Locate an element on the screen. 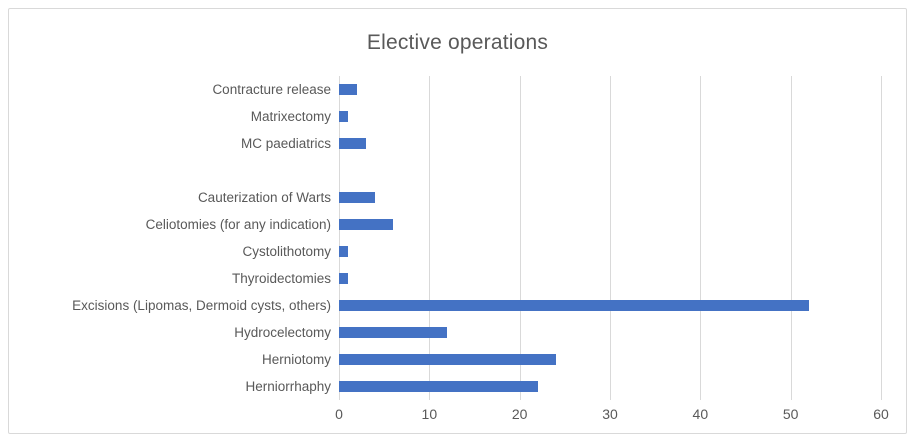 The height and width of the screenshot is (446, 917). chart-row: Herniotomy is located at coordinates (445, 359).